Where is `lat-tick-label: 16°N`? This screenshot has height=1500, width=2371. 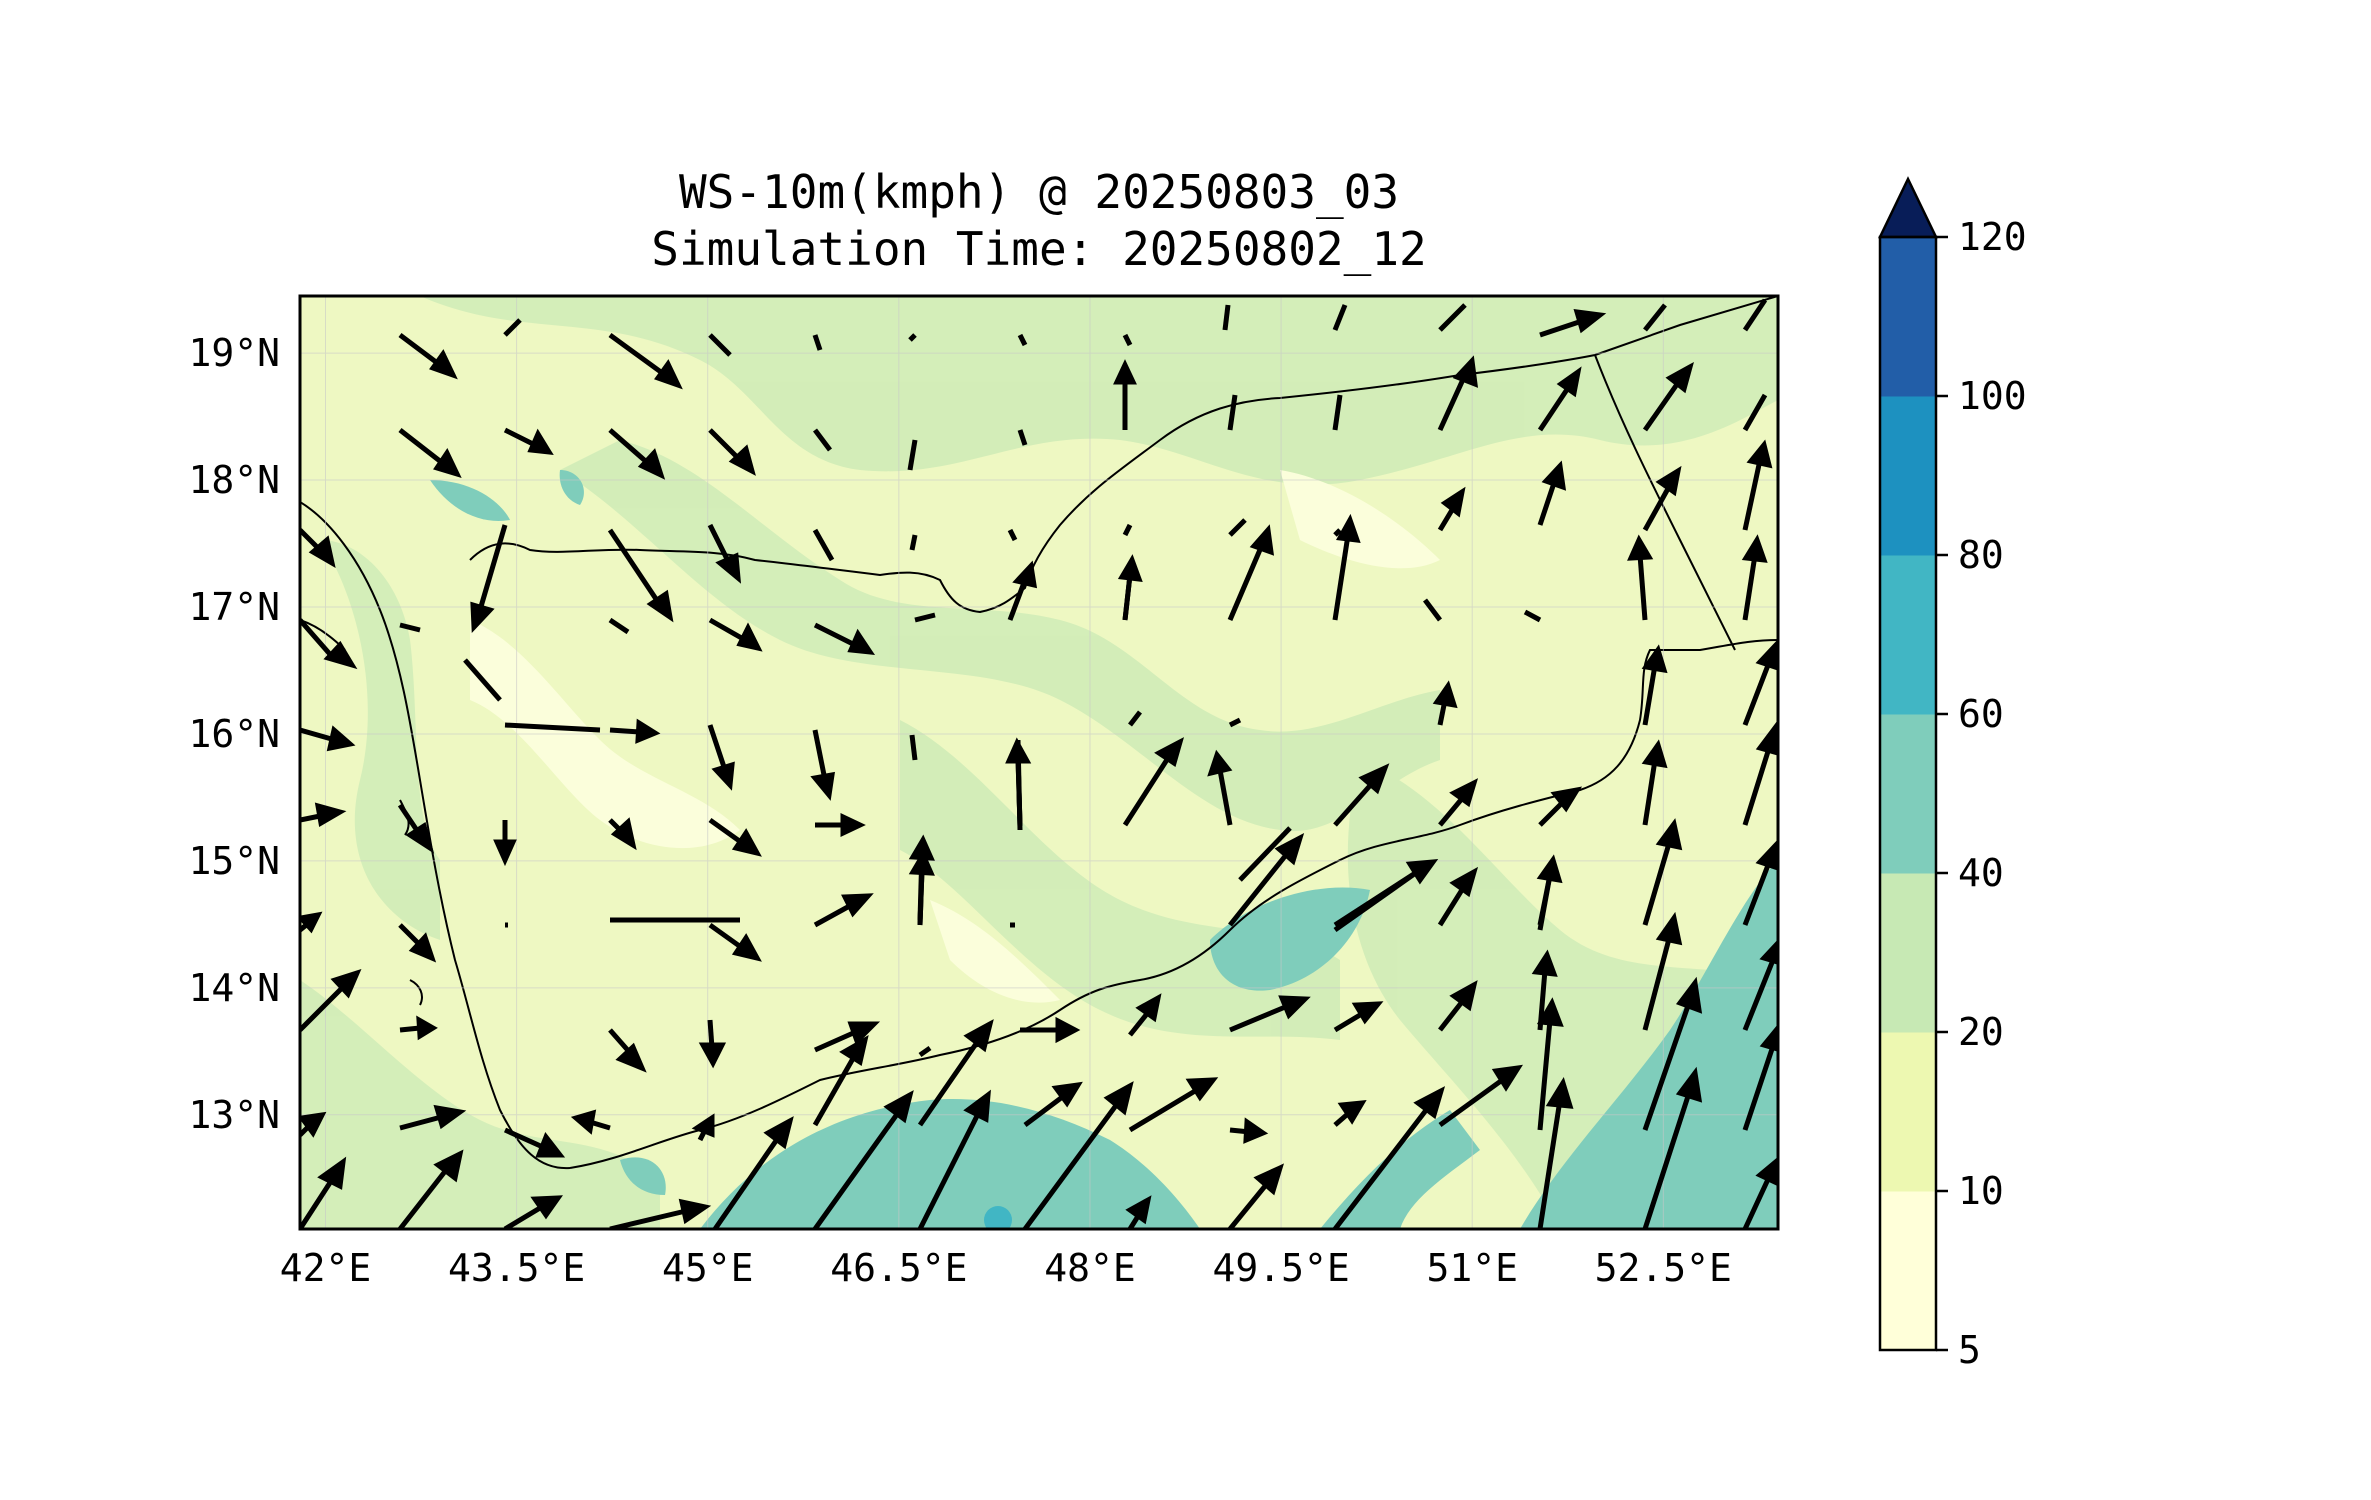 lat-tick-label: 16°N is located at coordinates (234, 734).